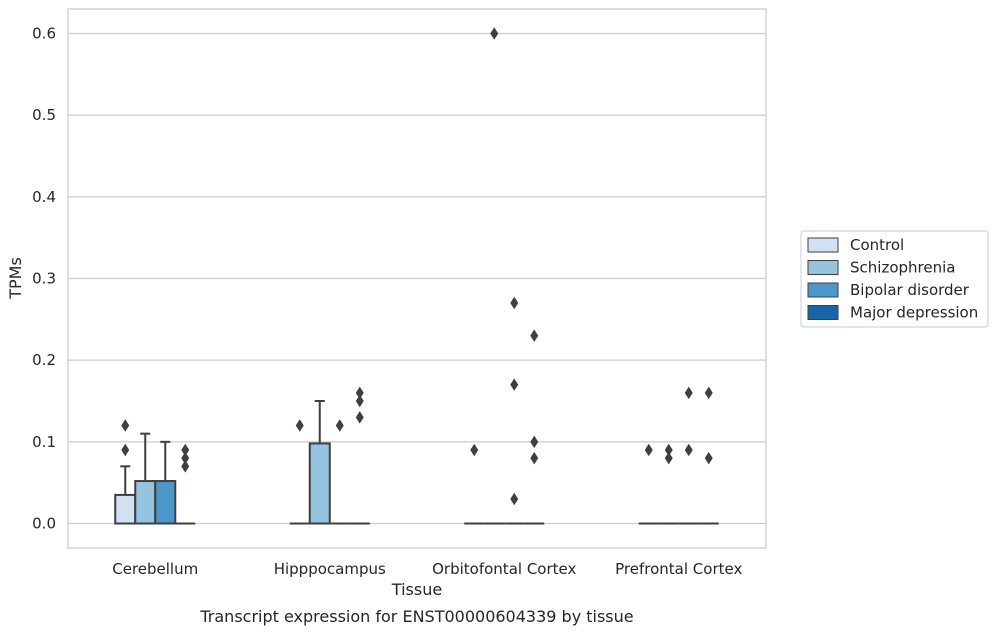  Describe the element at coordinates (155, 569) in the screenshot. I see `x-tick-label: Cerebellum` at that location.